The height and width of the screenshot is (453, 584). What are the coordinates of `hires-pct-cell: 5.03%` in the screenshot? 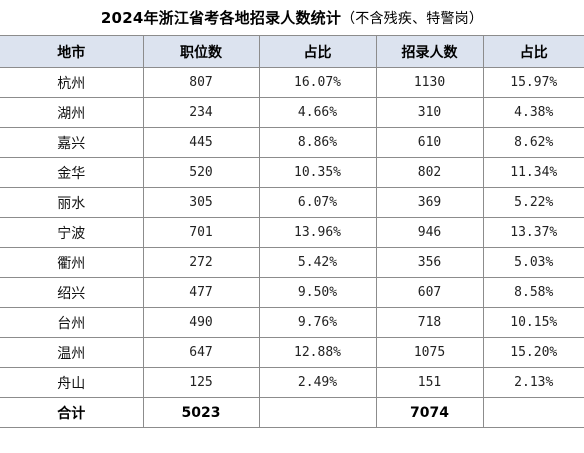 It's located at (533, 262).